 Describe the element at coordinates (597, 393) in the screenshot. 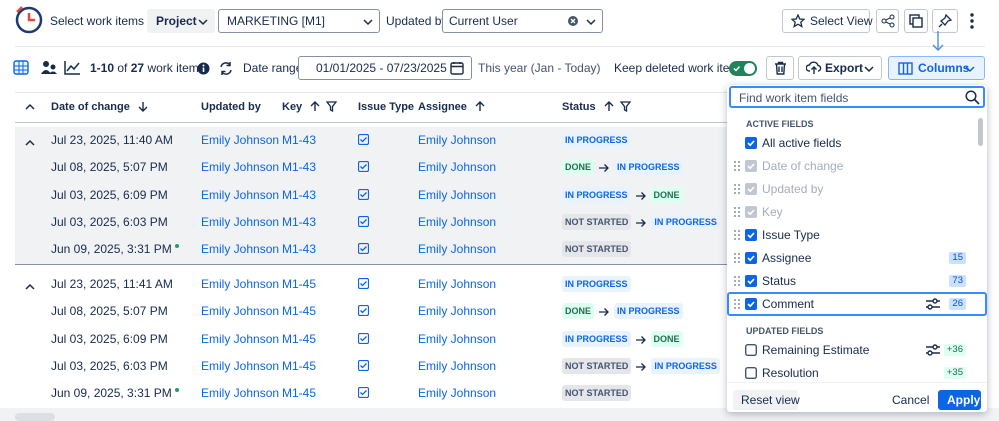

I see `status-cell: NOT STARTED` at that location.